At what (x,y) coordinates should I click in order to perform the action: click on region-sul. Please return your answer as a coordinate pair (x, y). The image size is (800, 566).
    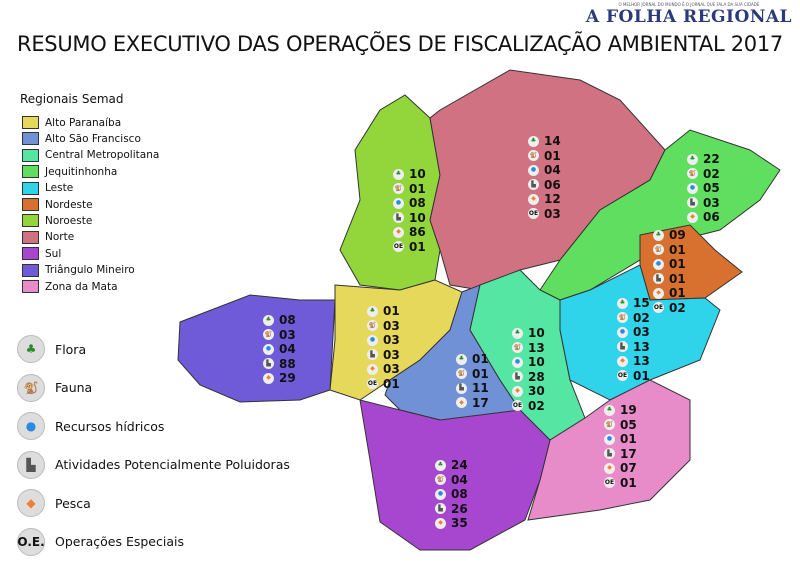
    Looking at the image, I should click on (455, 475).